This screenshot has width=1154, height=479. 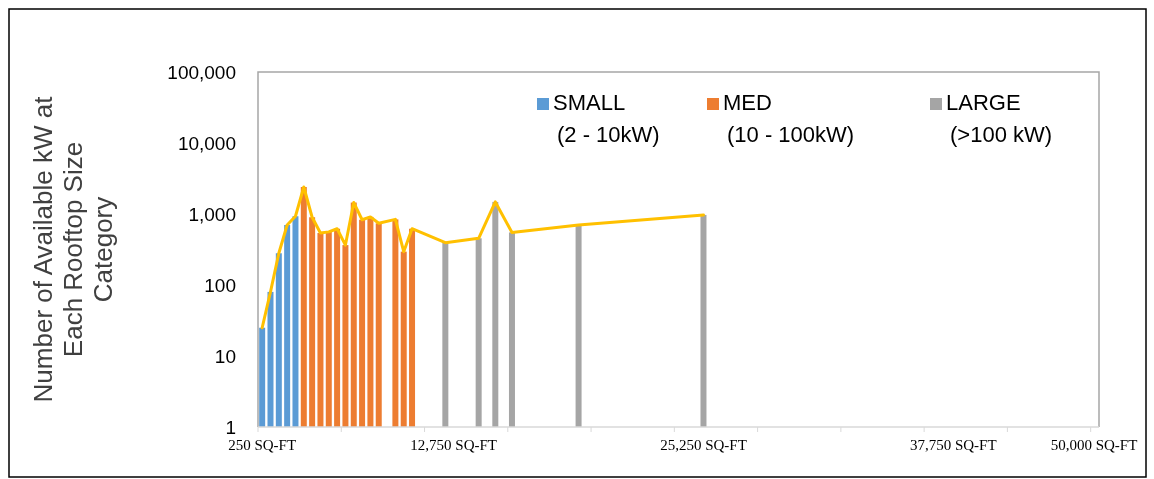 I want to click on x-tick-label: 25,250 SQ-FT, so click(x=703, y=445).